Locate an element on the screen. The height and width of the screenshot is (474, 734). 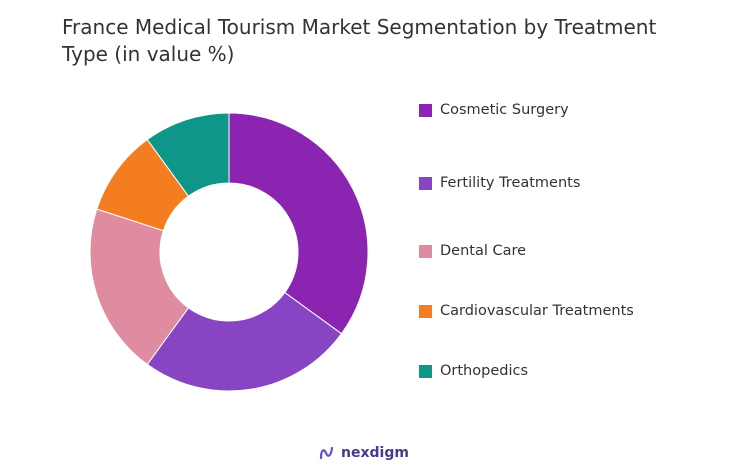
slice-dental-care is located at coordinates (139, 287).